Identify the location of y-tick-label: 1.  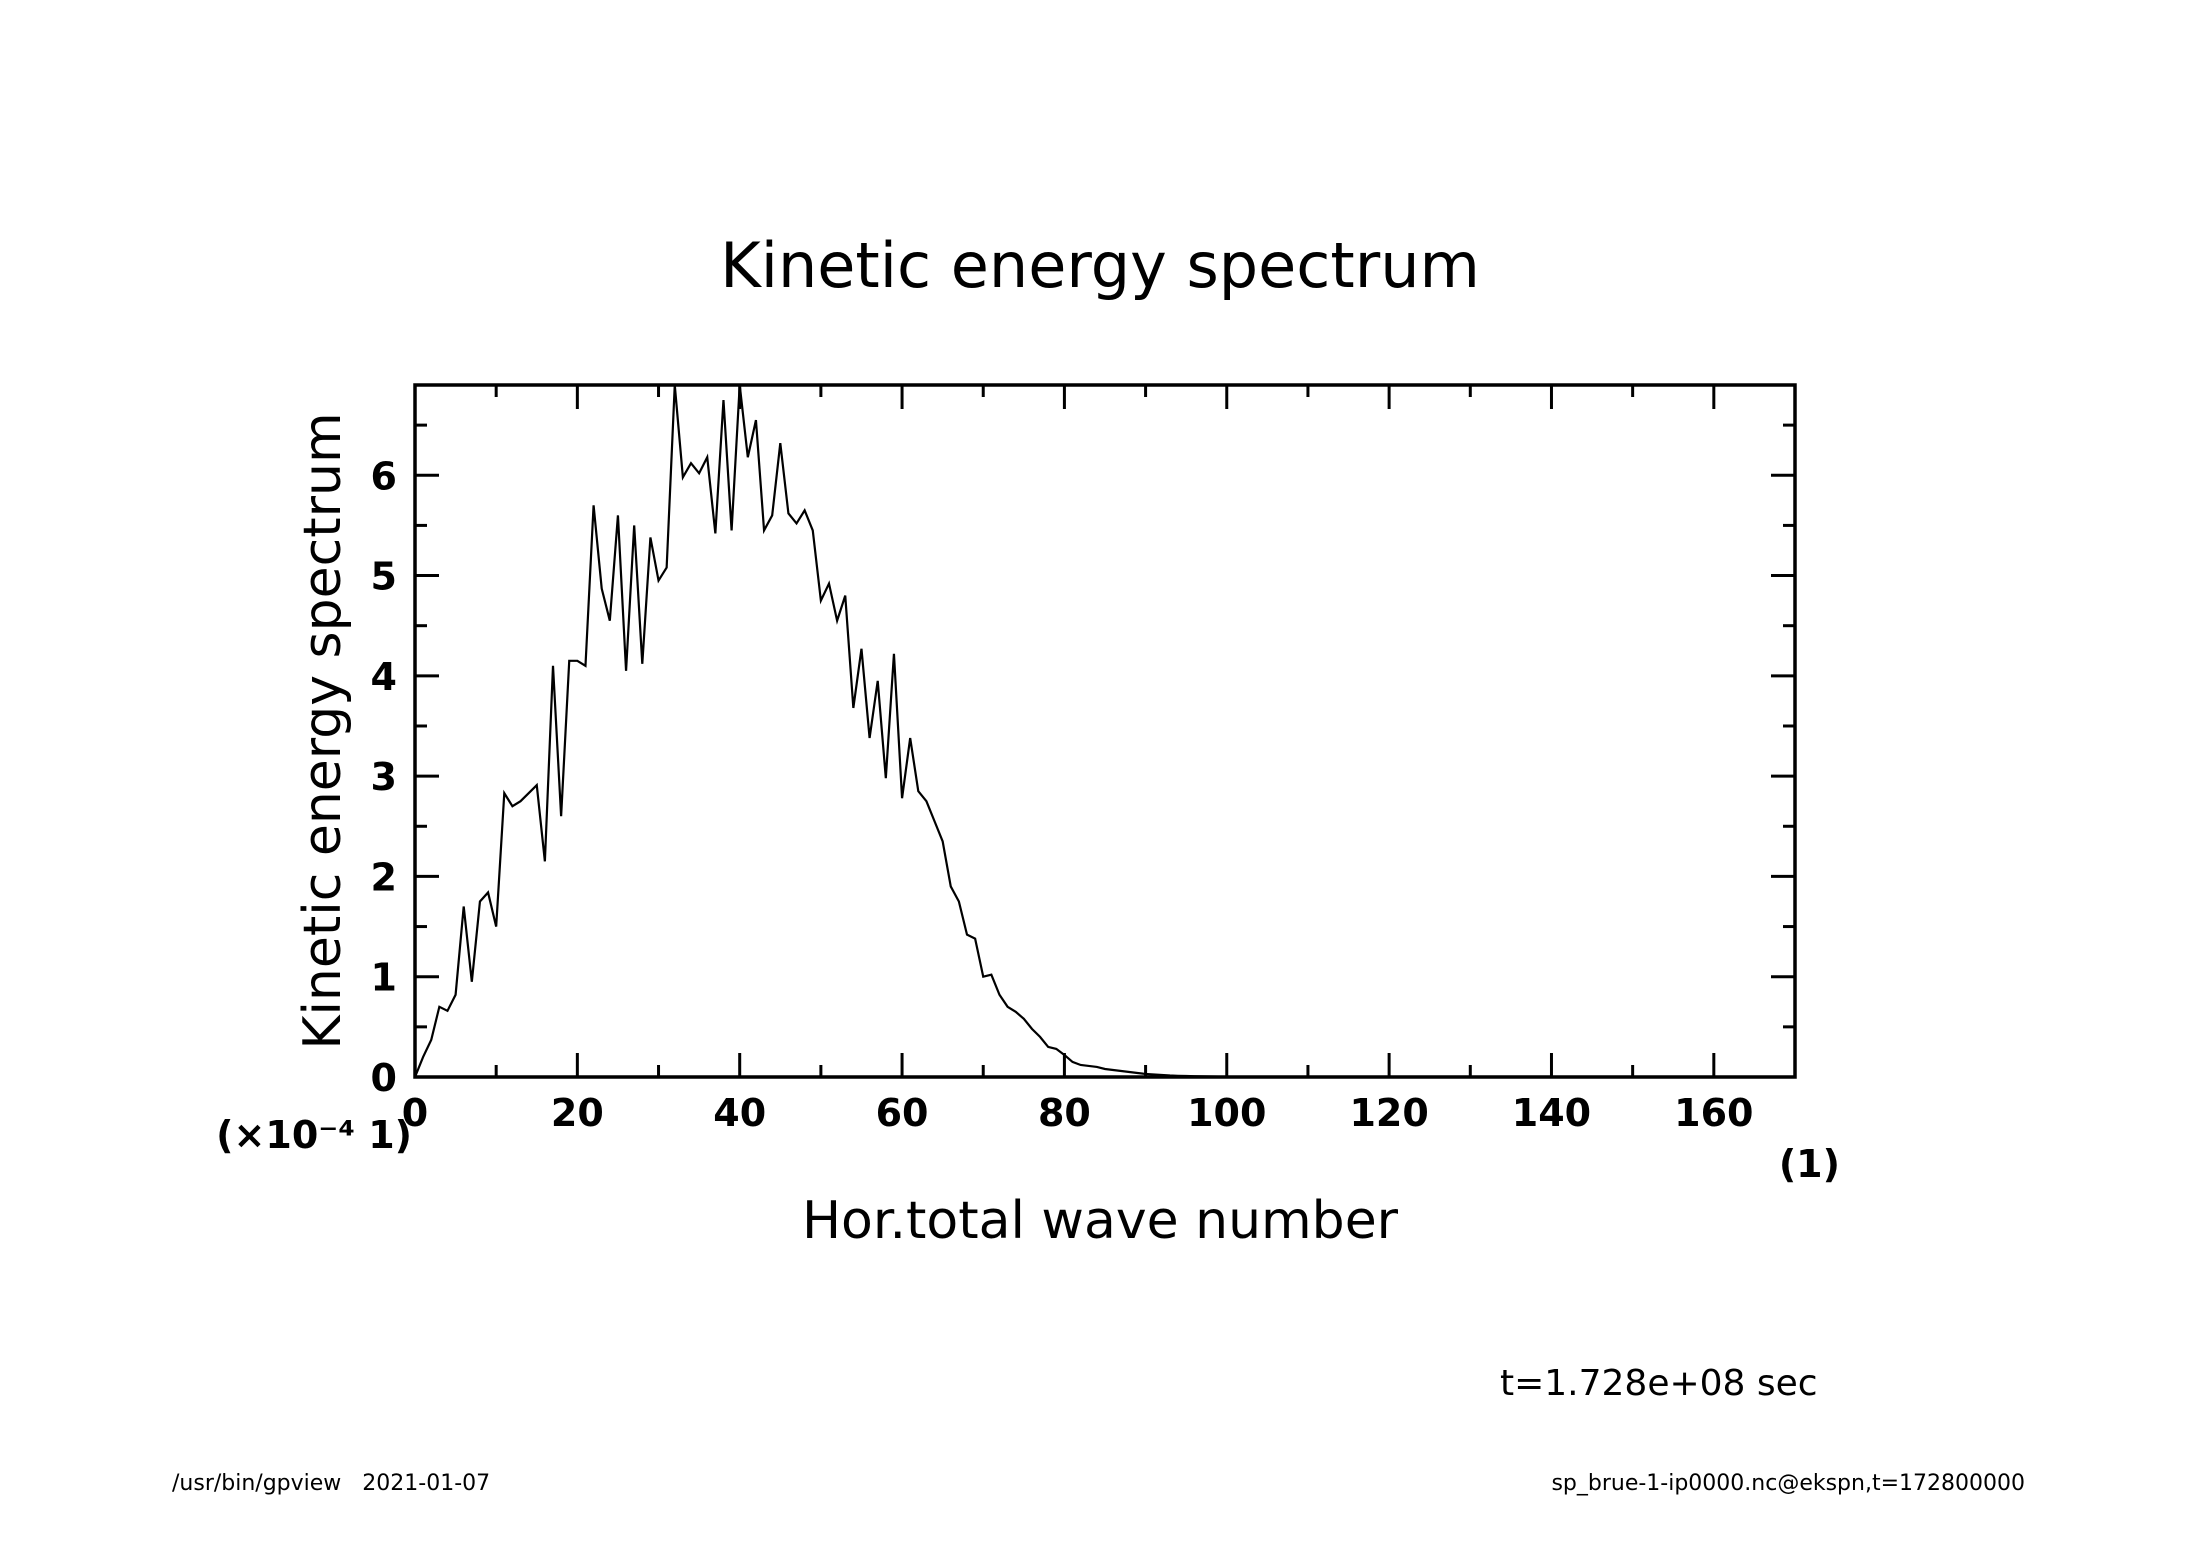
(384, 978).